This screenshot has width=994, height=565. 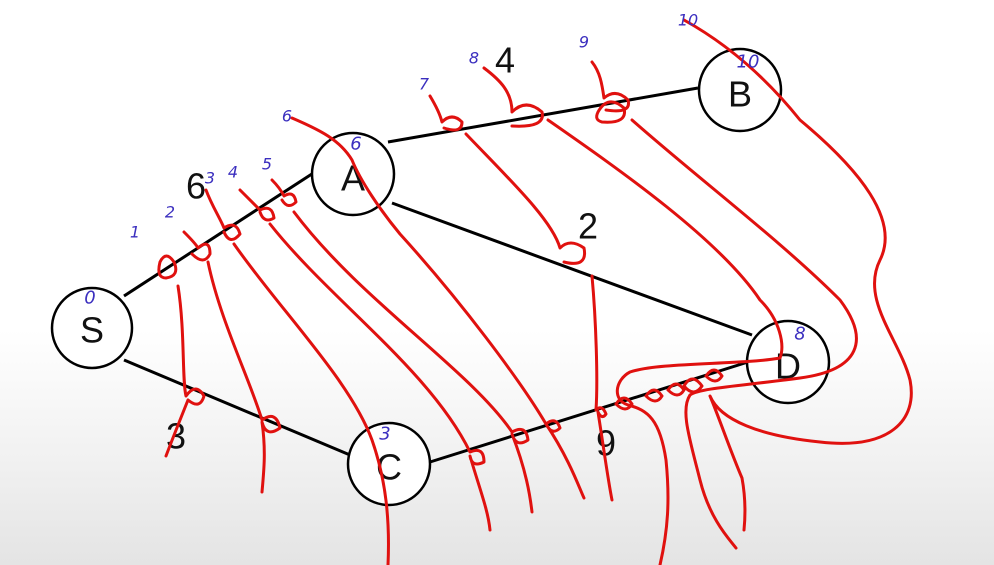 I want to click on weight-a-d: 2, so click(x=588, y=226).